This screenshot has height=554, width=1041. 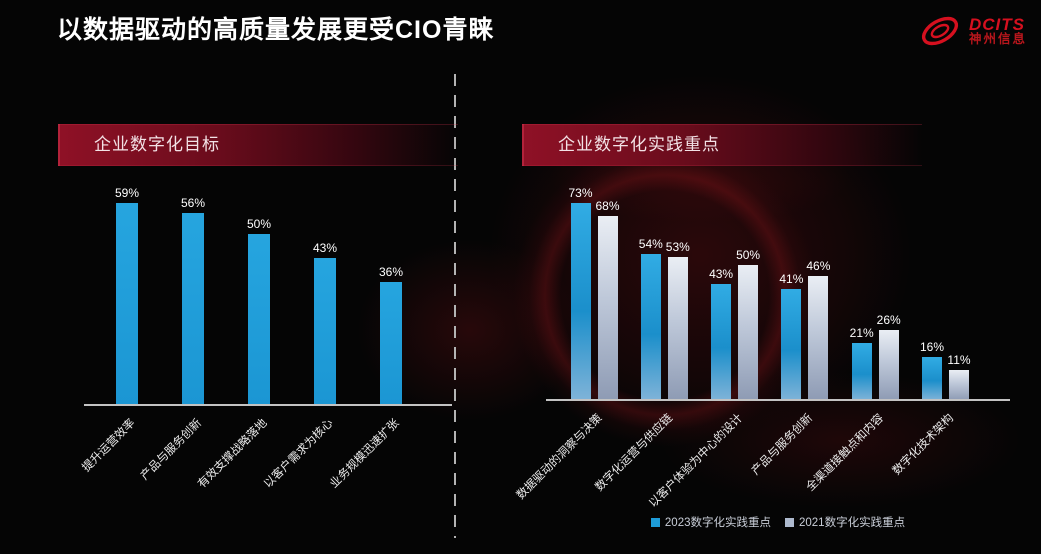 I want to click on right-chart-title-banner: 企业数字化实践重点, so click(x=722, y=145).